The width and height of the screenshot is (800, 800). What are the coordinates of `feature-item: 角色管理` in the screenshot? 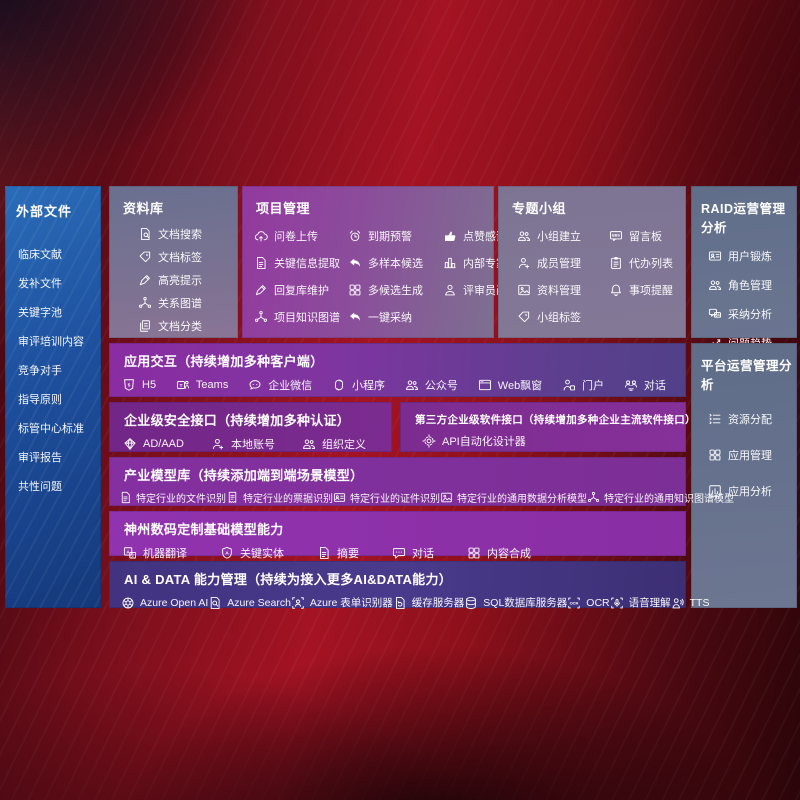 It's located at (752, 285).